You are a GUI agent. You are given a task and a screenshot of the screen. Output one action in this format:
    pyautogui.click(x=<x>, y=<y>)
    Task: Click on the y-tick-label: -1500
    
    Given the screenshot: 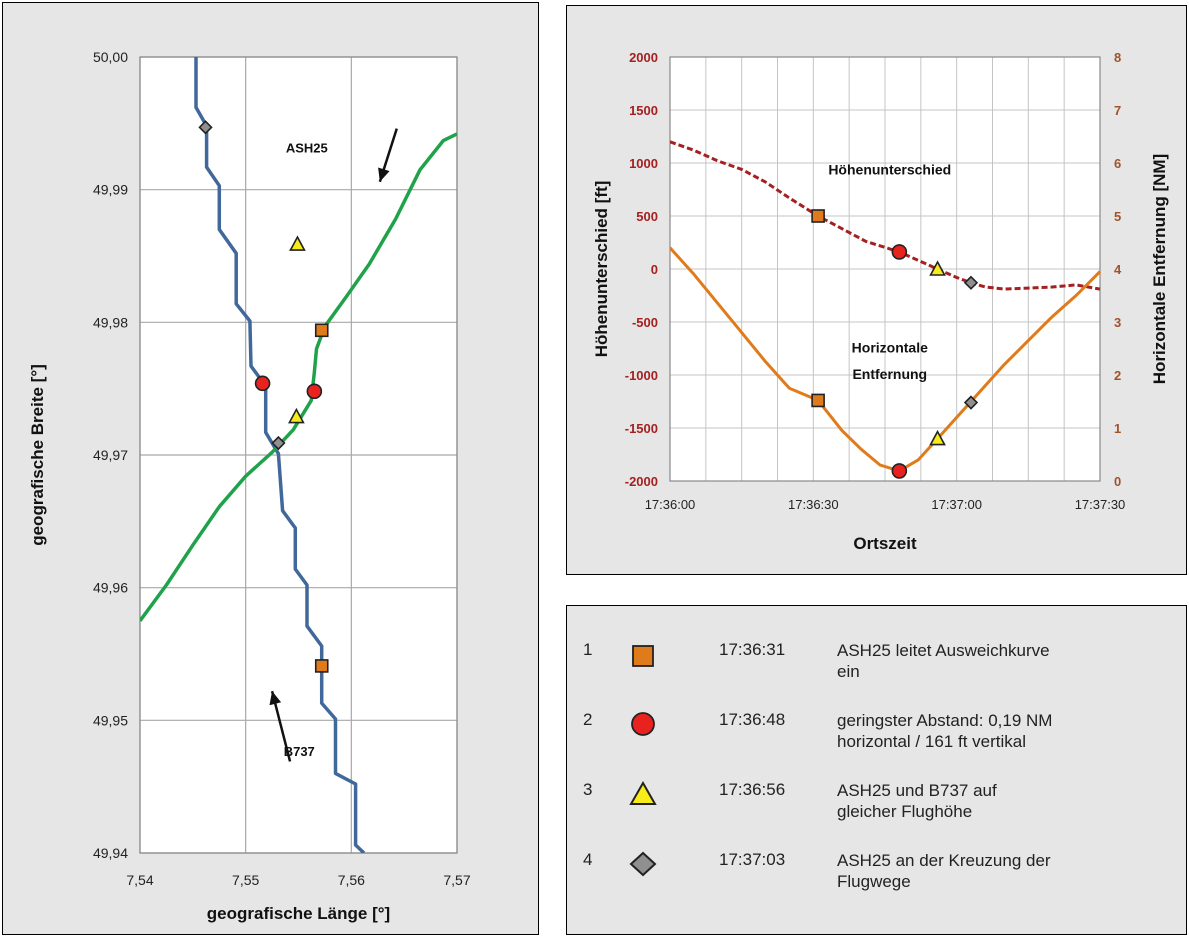 What is the action you would take?
    pyautogui.click(x=641, y=428)
    